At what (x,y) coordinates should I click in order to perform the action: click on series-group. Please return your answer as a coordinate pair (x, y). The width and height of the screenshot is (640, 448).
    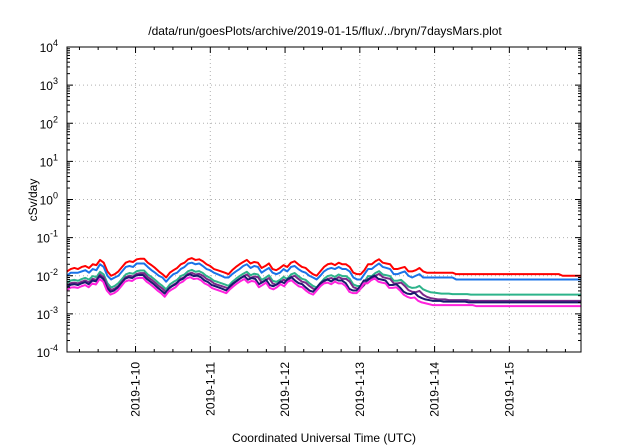
    Looking at the image, I should click on (323, 282).